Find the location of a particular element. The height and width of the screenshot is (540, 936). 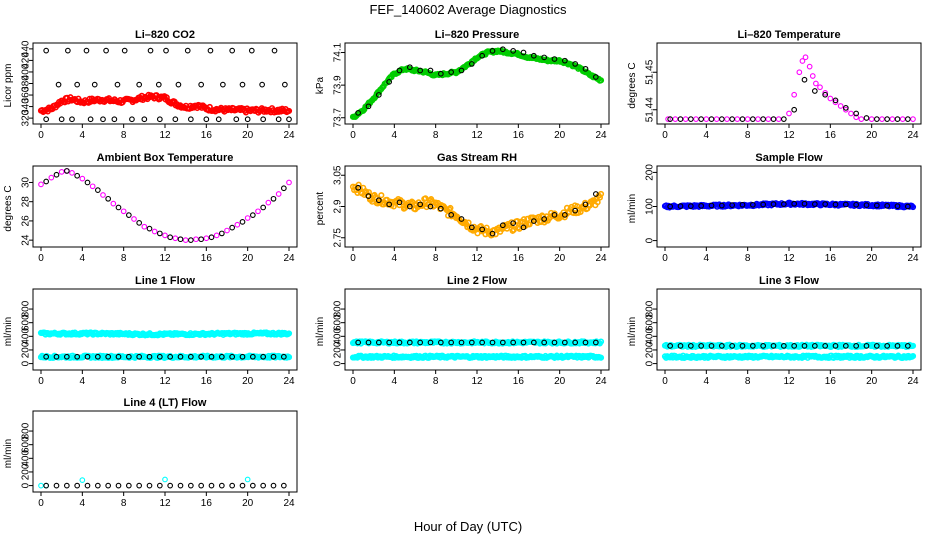

plot-frame is located at coordinates (165, 451).